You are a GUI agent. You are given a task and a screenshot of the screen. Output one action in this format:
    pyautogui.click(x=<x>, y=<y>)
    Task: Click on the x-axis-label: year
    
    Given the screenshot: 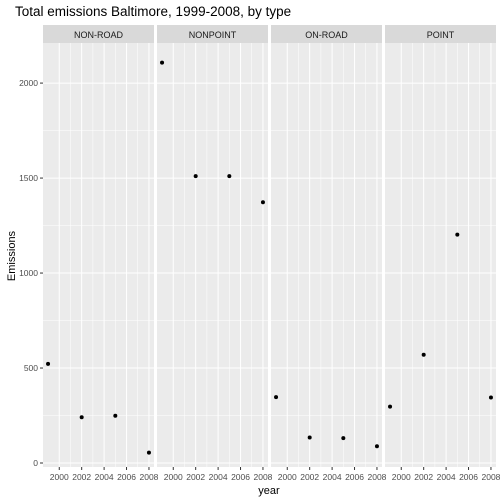 What is the action you would take?
    pyautogui.click(x=269, y=491)
    